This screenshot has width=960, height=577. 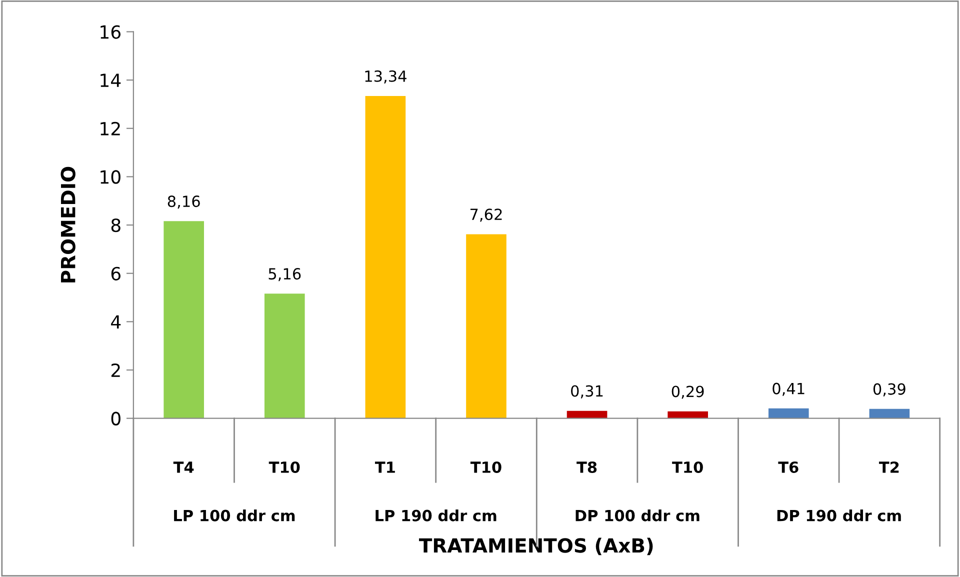 What do you see at coordinates (116, 322) in the screenshot?
I see `y-tick-label: 4` at bounding box center [116, 322].